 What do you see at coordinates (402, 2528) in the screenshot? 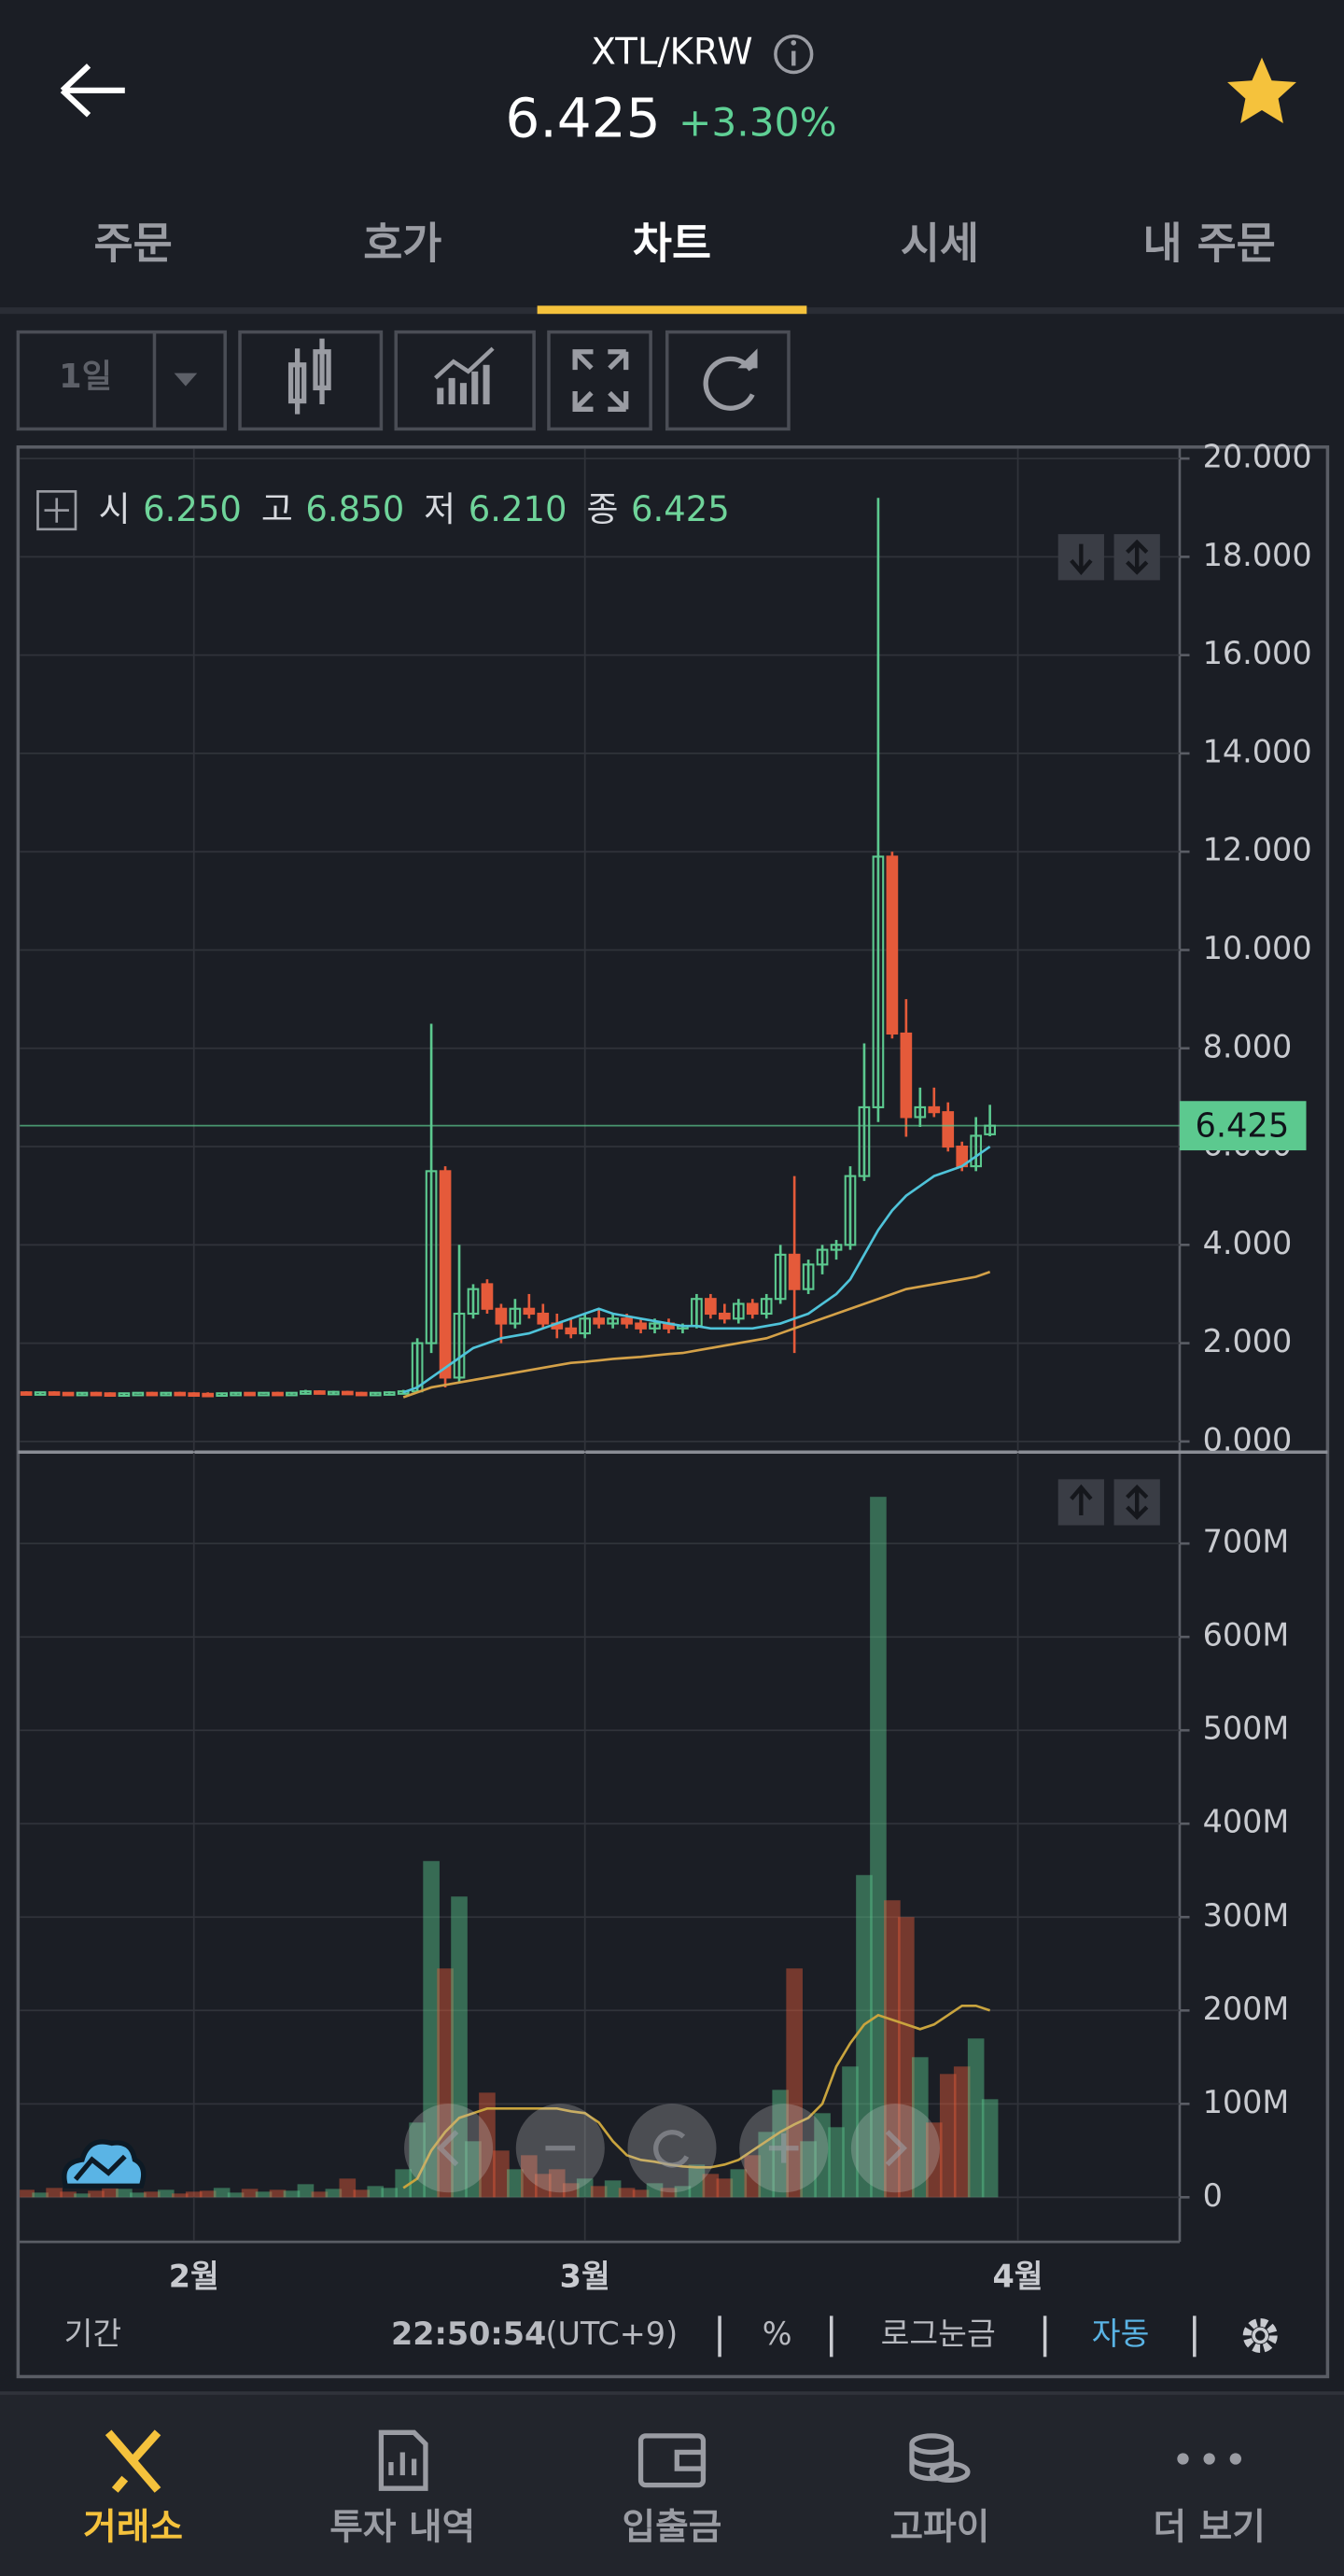
I see `nav-item: 투자 내역` at bounding box center [402, 2528].